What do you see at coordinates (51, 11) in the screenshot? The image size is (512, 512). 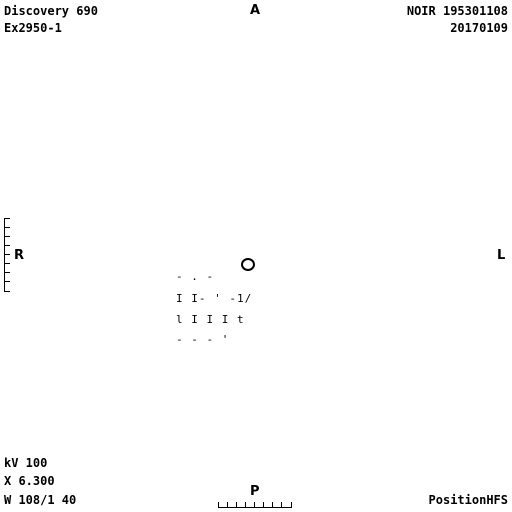 I see `device-name: Discovery 690` at bounding box center [51, 11].